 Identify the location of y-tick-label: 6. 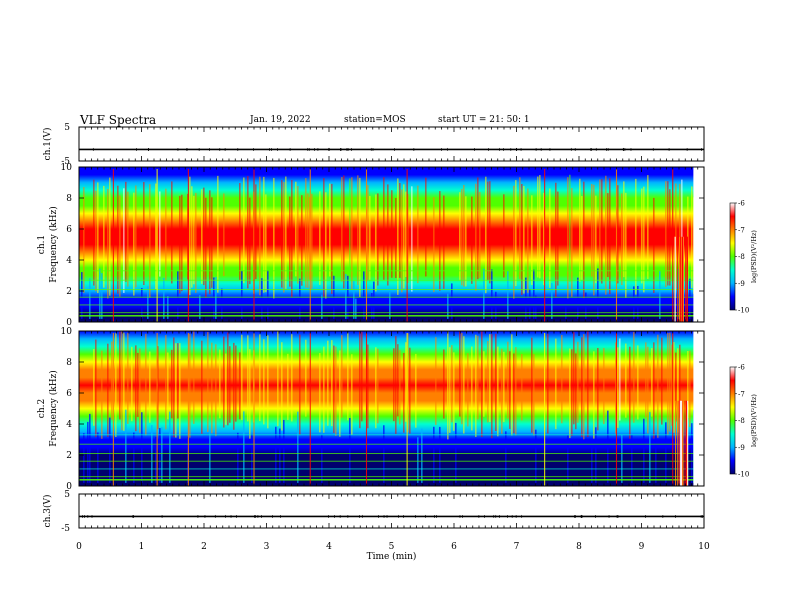
(69, 394).